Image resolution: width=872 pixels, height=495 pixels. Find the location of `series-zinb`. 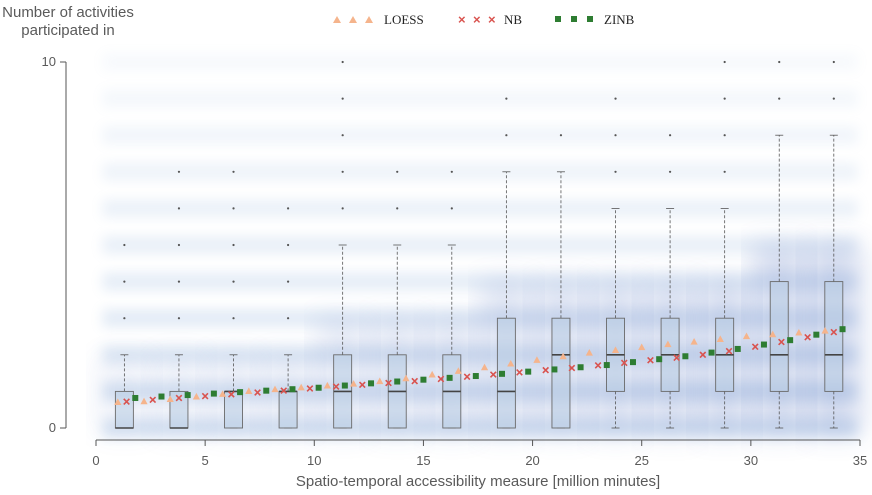

series-zinb is located at coordinates (489, 363).